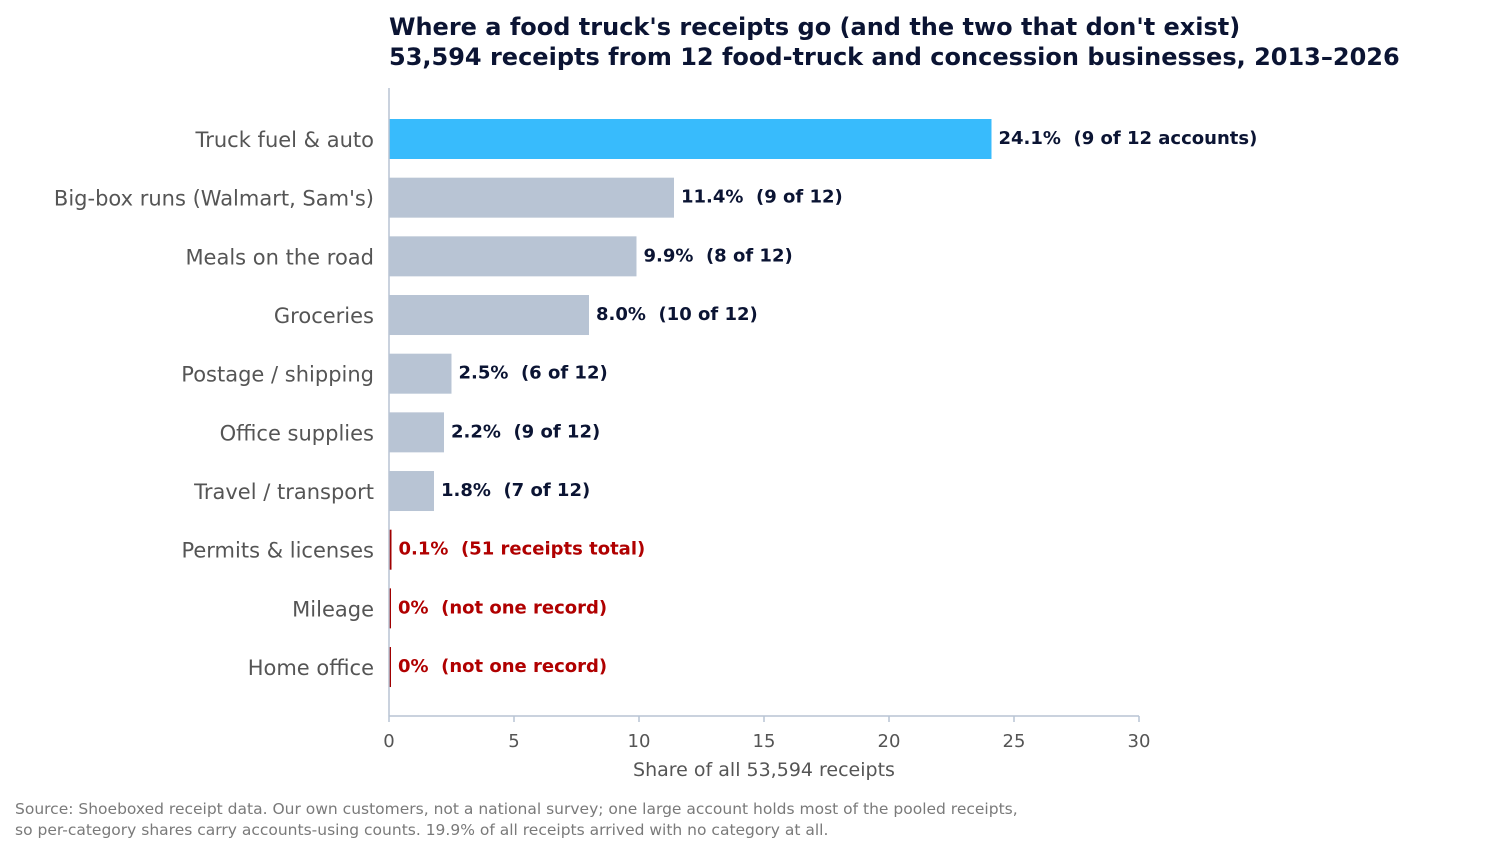 Image resolution: width=1496 pixels, height=853 pixels. Describe the element at coordinates (764, 741) in the screenshot. I see `x-tick-label-15: 15` at that location.